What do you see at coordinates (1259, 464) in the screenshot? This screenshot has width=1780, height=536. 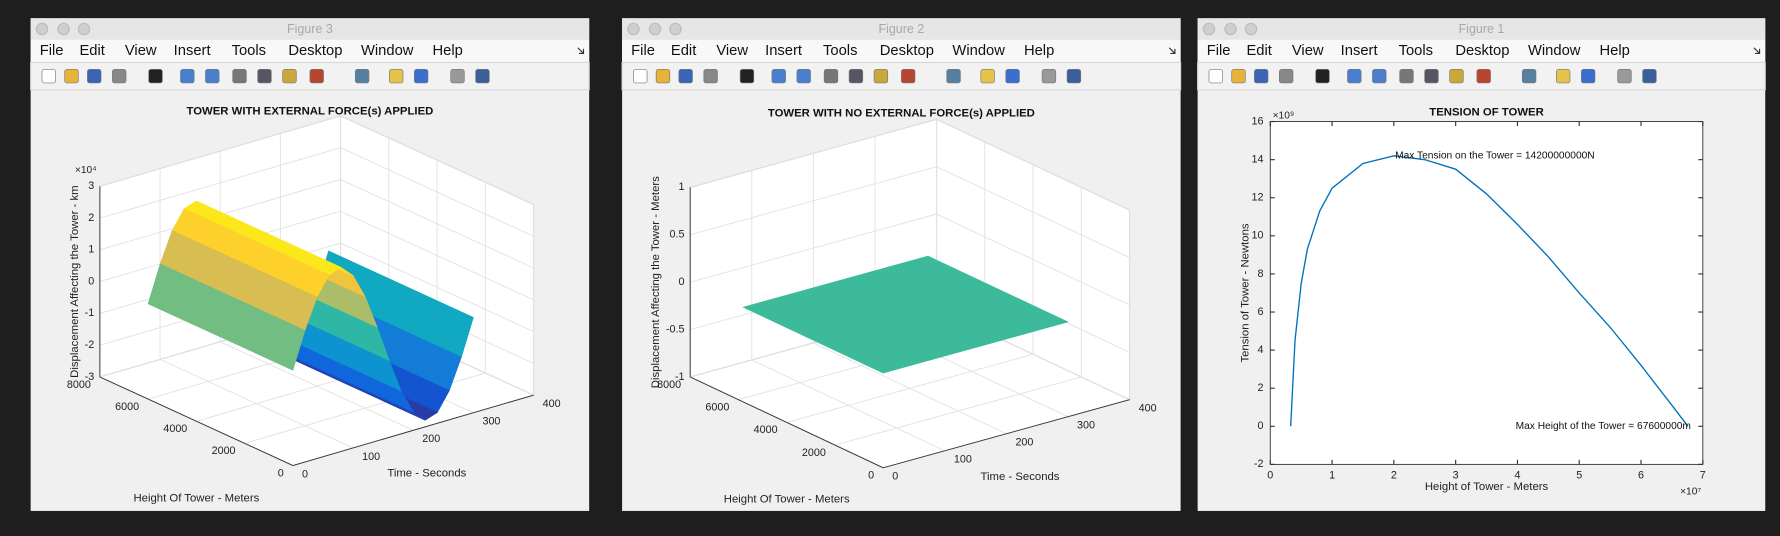 I see `y-tick-label: -2` at bounding box center [1259, 464].